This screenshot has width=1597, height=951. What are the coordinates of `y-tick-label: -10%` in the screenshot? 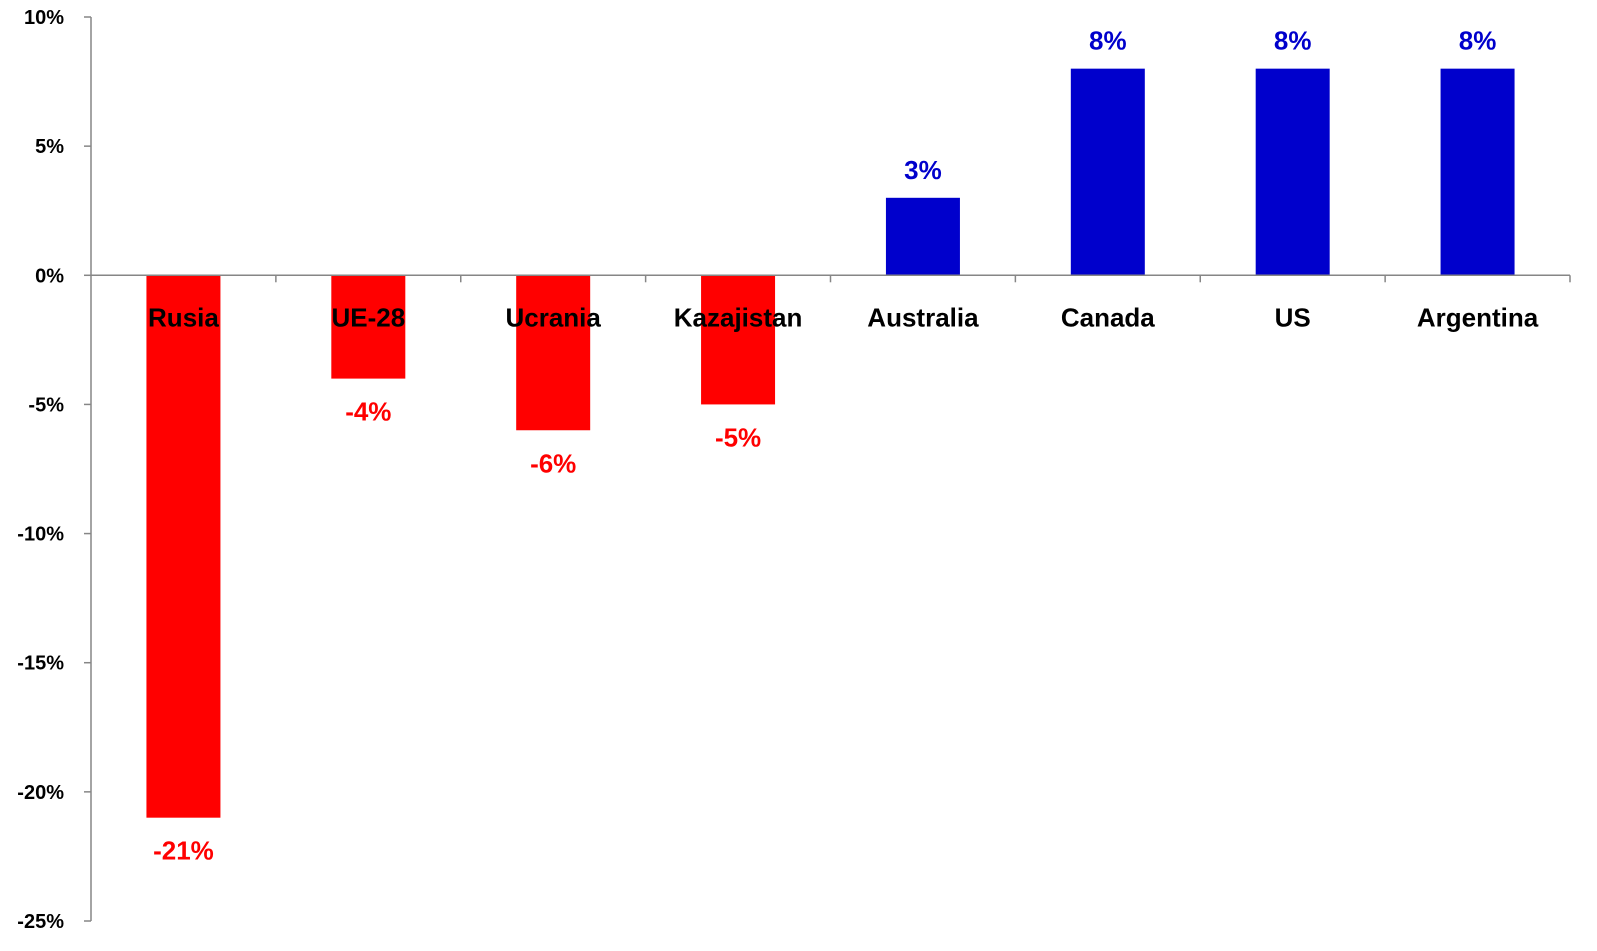 It's located at (40, 535).